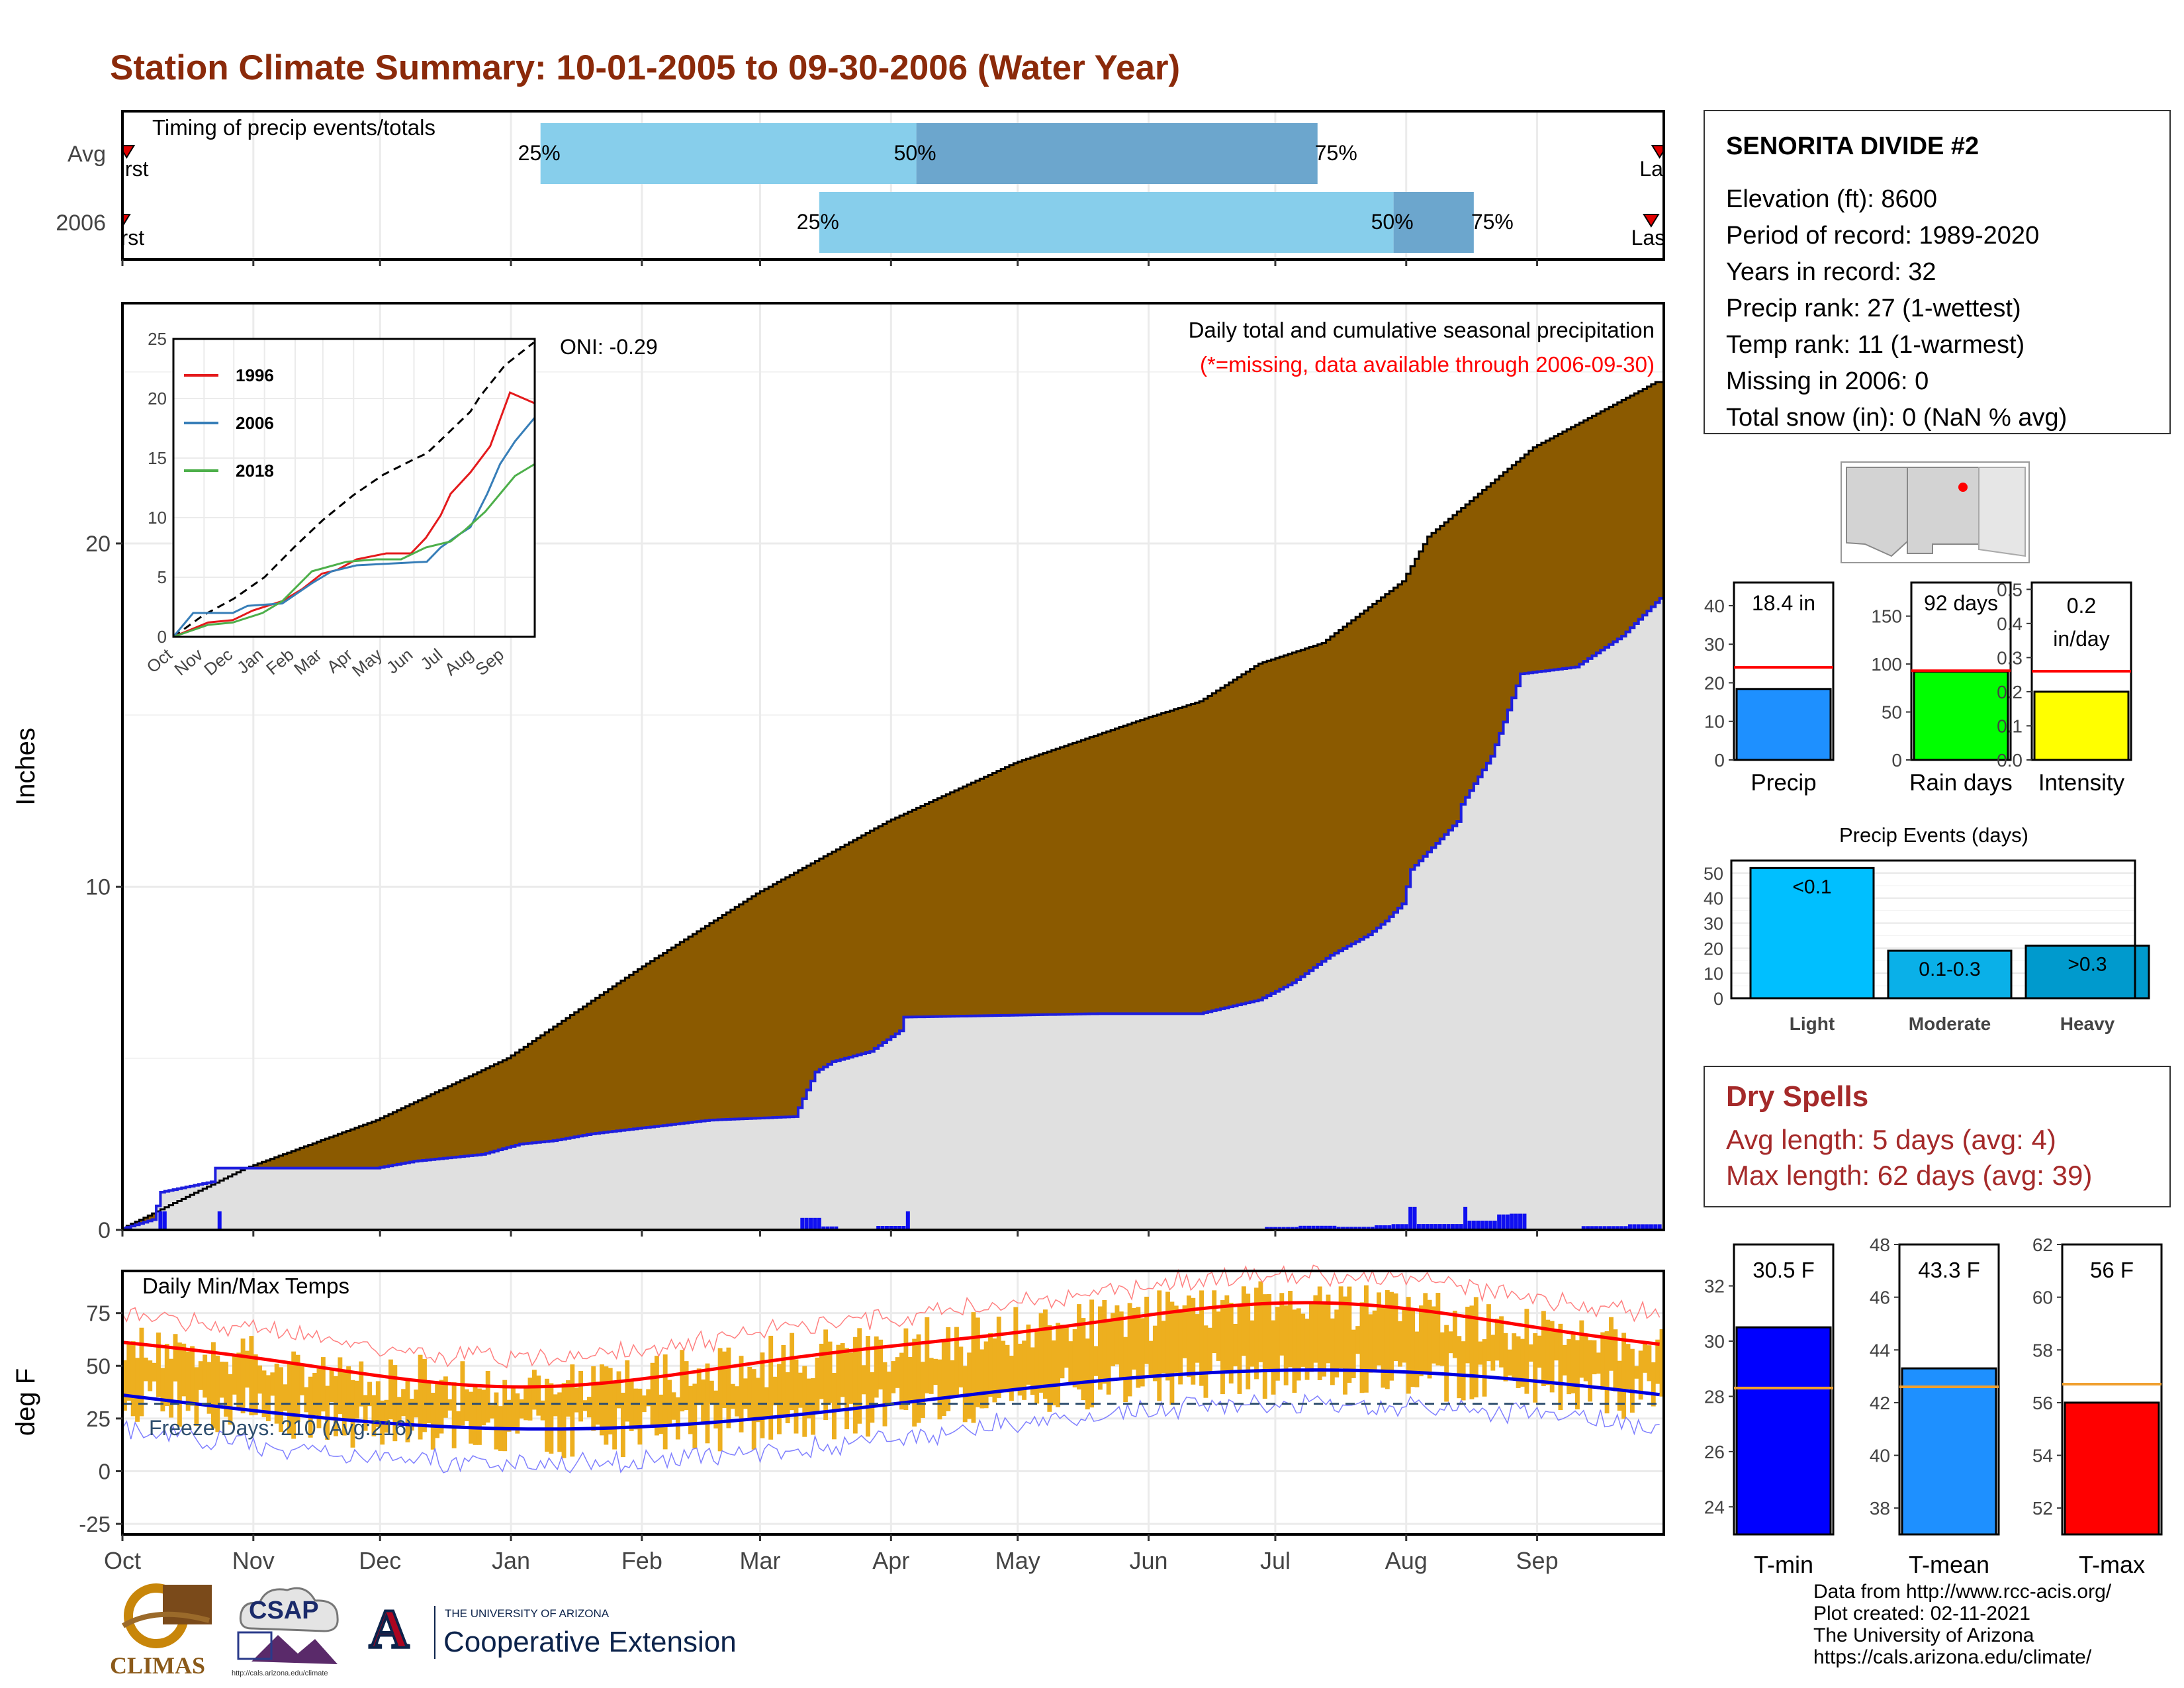 Image resolution: width=2184 pixels, height=1688 pixels. Describe the element at coordinates (26, 1402) in the screenshot. I see `temp-y-axis-label: deg F` at that location.